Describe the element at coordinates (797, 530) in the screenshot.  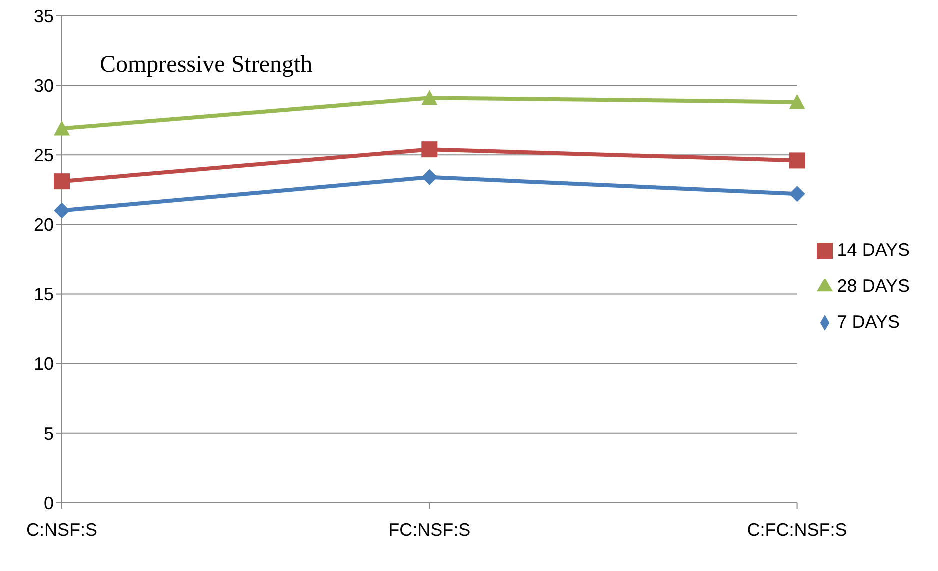
I see `x-tick-label: C:FC:NSF:S` at that location.